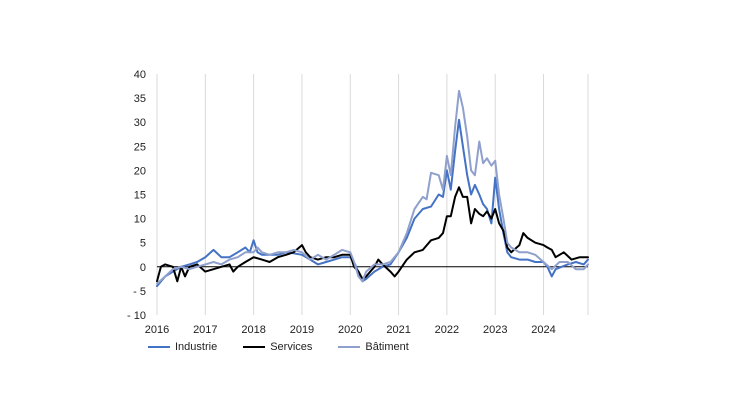 This screenshot has height=415, width=730. Describe the element at coordinates (140, 123) in the screenshot. I see `y-tick-label: 30` at that location.